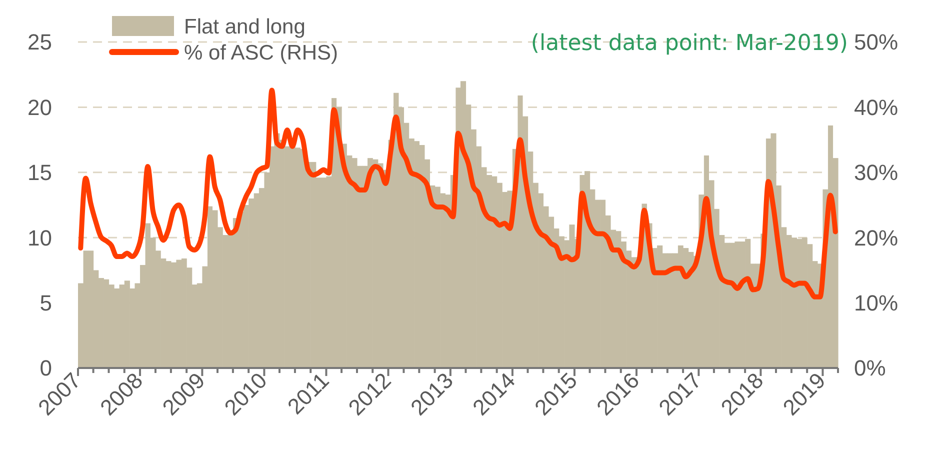 Image resolution: width=944 pixels, height=449 pixels. What do you see at coordinates (40, 237) in the screenshot?
I see `y-tick-label: 10` at bounding box center [40, 237].